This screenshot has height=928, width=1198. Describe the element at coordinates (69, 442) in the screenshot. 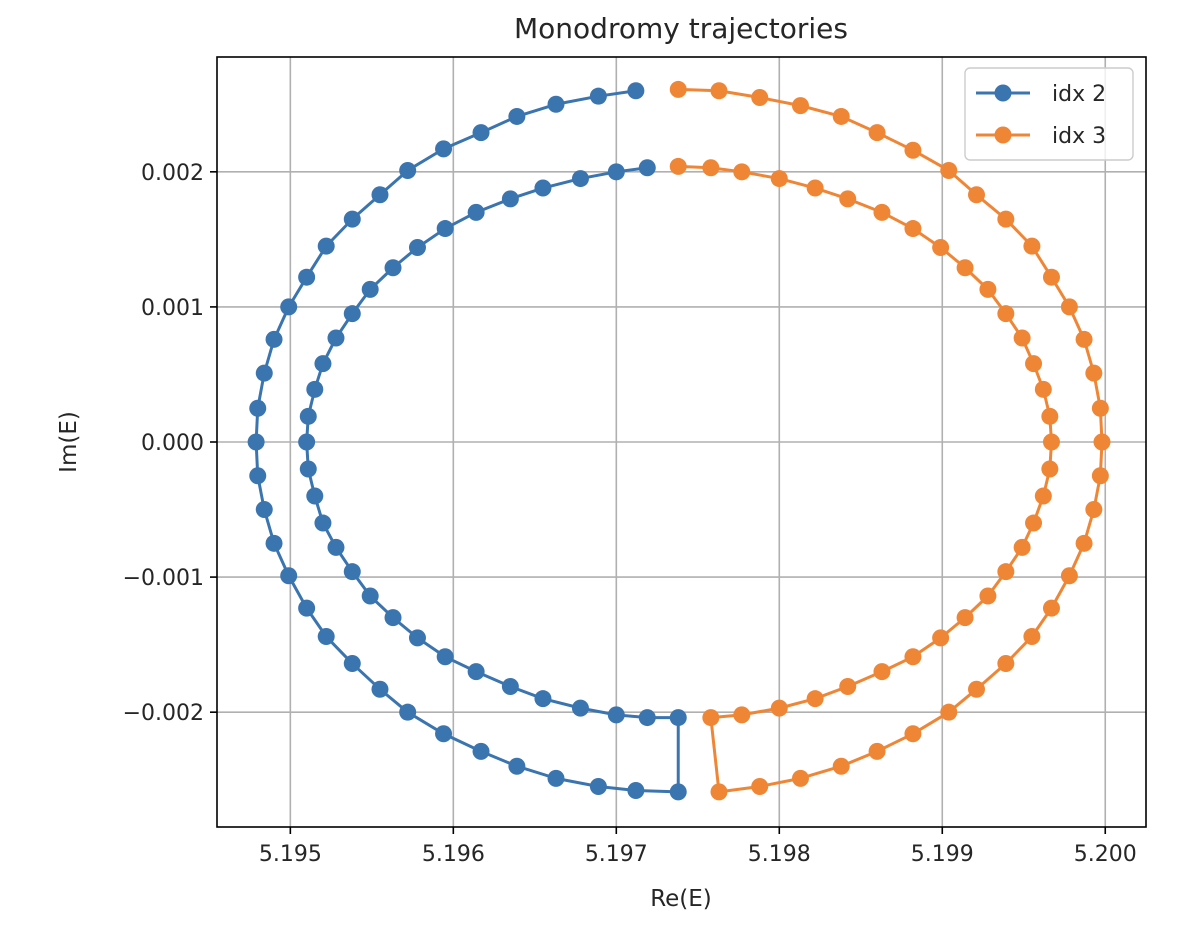

I see `y-axis-label: Im(E)` at that location.